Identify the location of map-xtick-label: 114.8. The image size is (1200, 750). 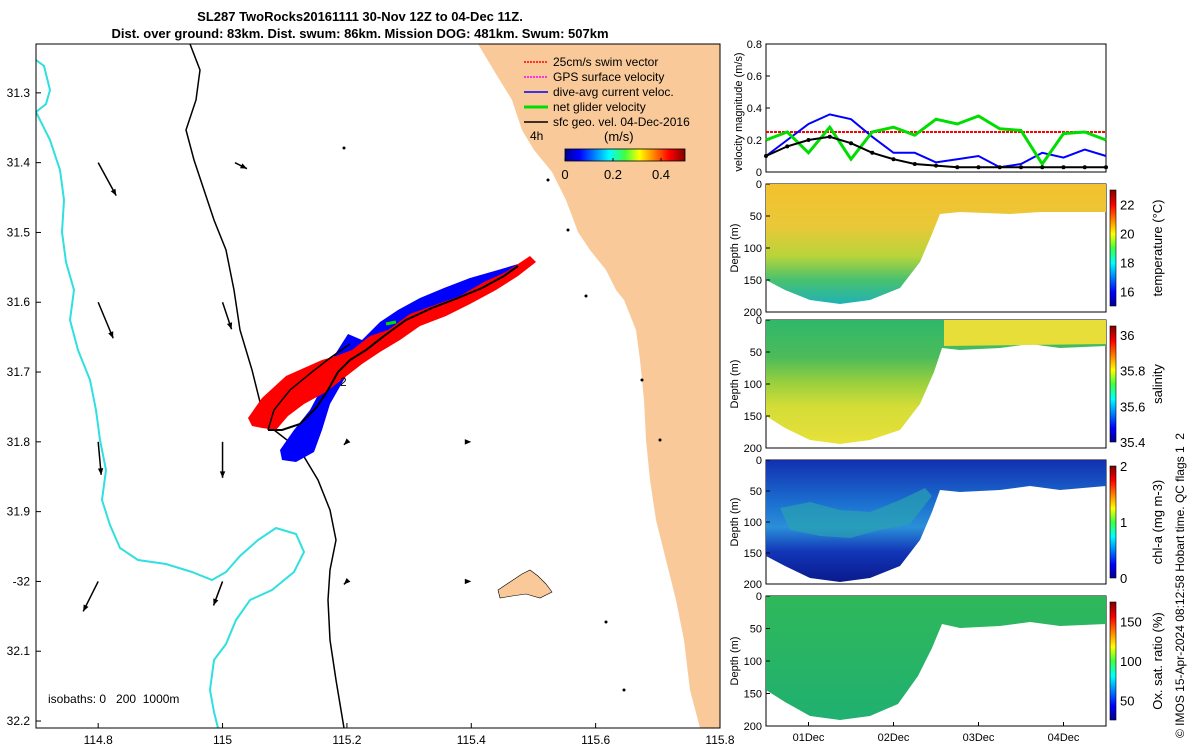
(98, 740).